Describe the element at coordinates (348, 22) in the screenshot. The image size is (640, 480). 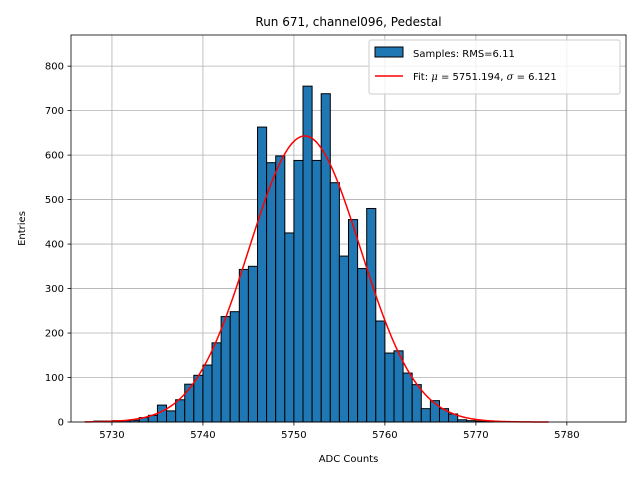
I see `chart-title: Run 671, channel096, Pedestal` at that location.